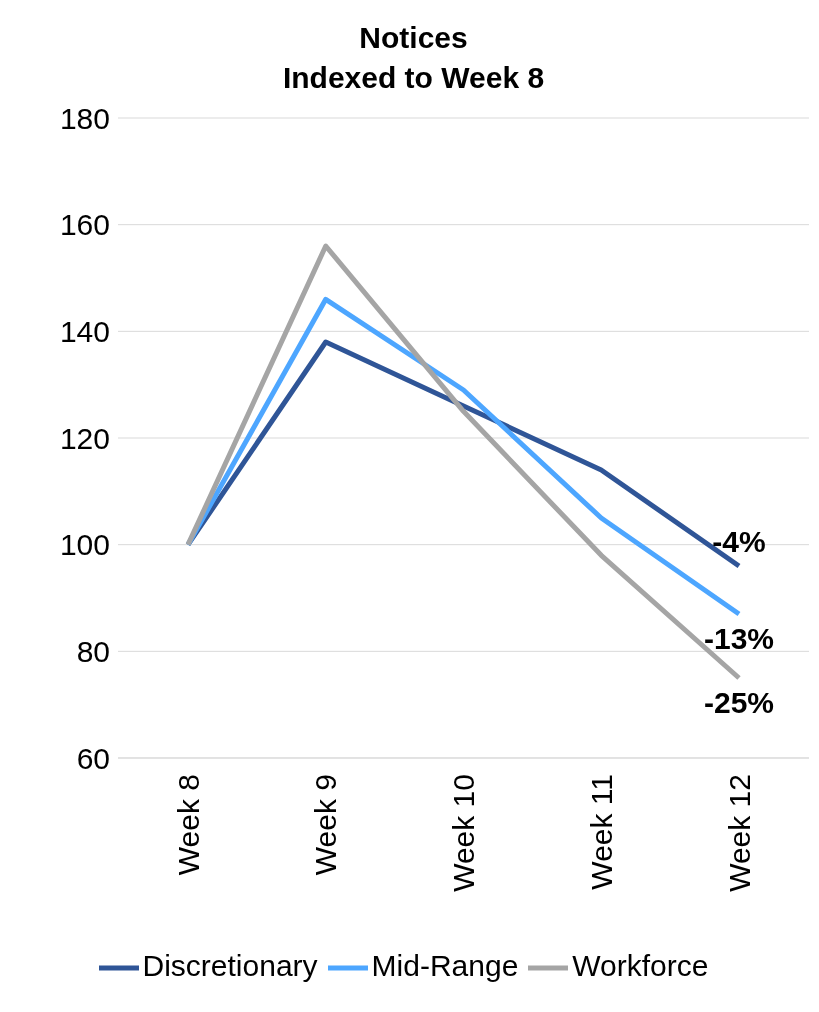 This screenshot has height=1012, width=819. I want to click on chart-title: Notices, so click(413, 38).